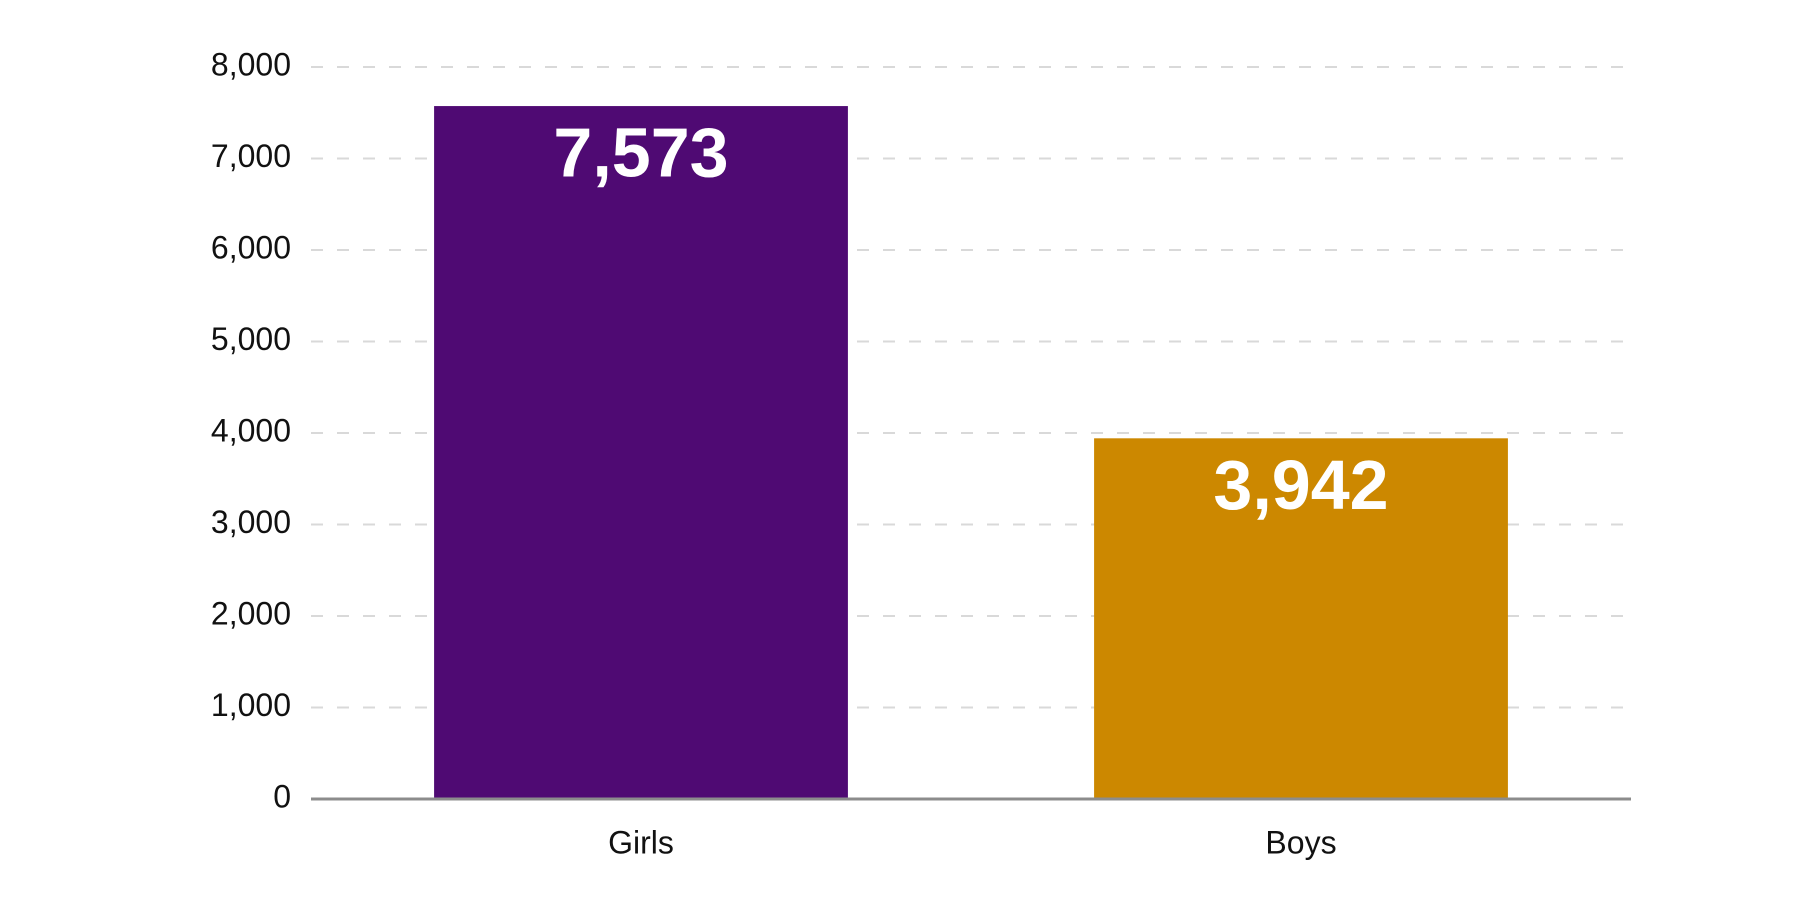  What do you see at coordinates (1301, 618) in the screenshot?
I see `bar` at bounding box center [1301, 618].